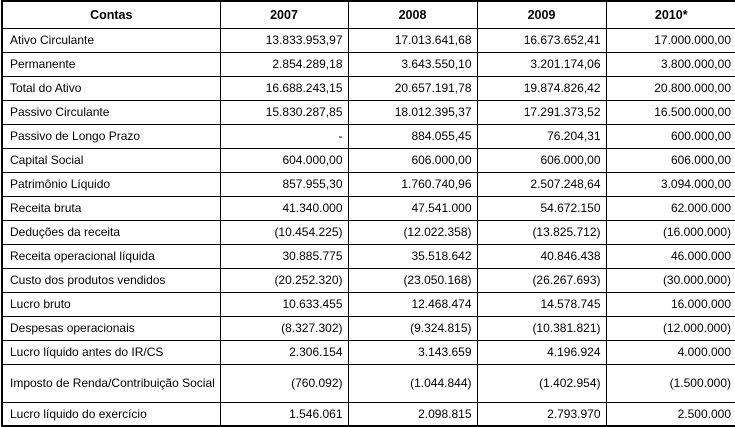 Image resolution: width=735 pixels, height=427 pixels. Describe the element at coordinates (111, 40) in the screenshot. I see `row-label: Ativo Circulante` at that location.